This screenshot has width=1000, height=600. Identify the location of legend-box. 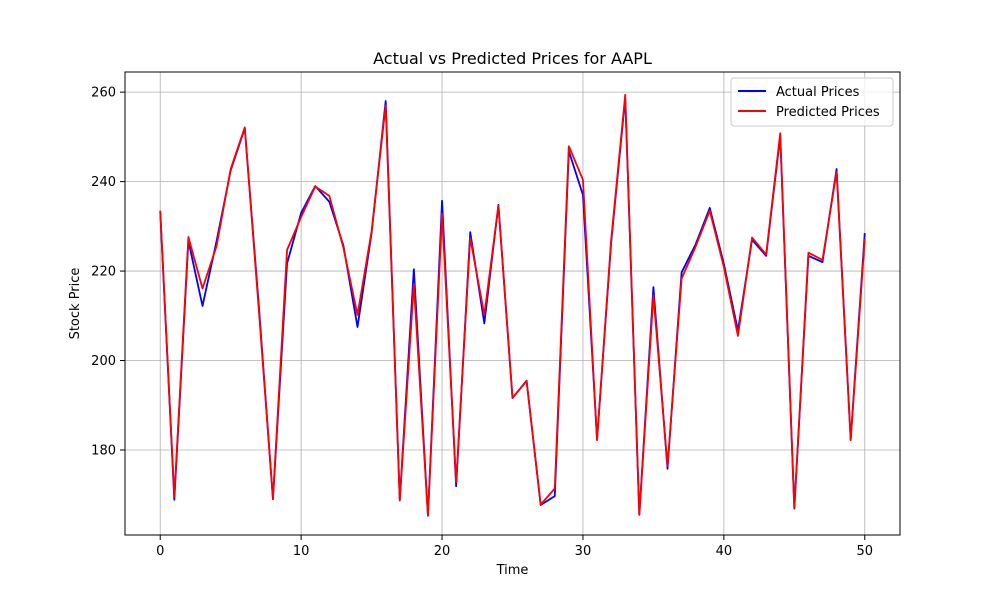
(812, 102).